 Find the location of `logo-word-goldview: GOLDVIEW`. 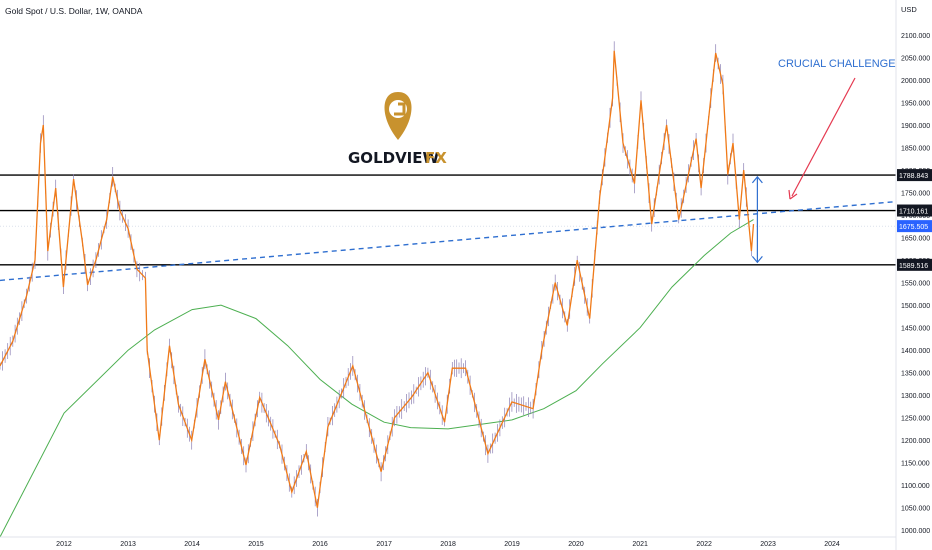

logo-word-goldview: GOLDVIEW is located at coordinates (394, 158).